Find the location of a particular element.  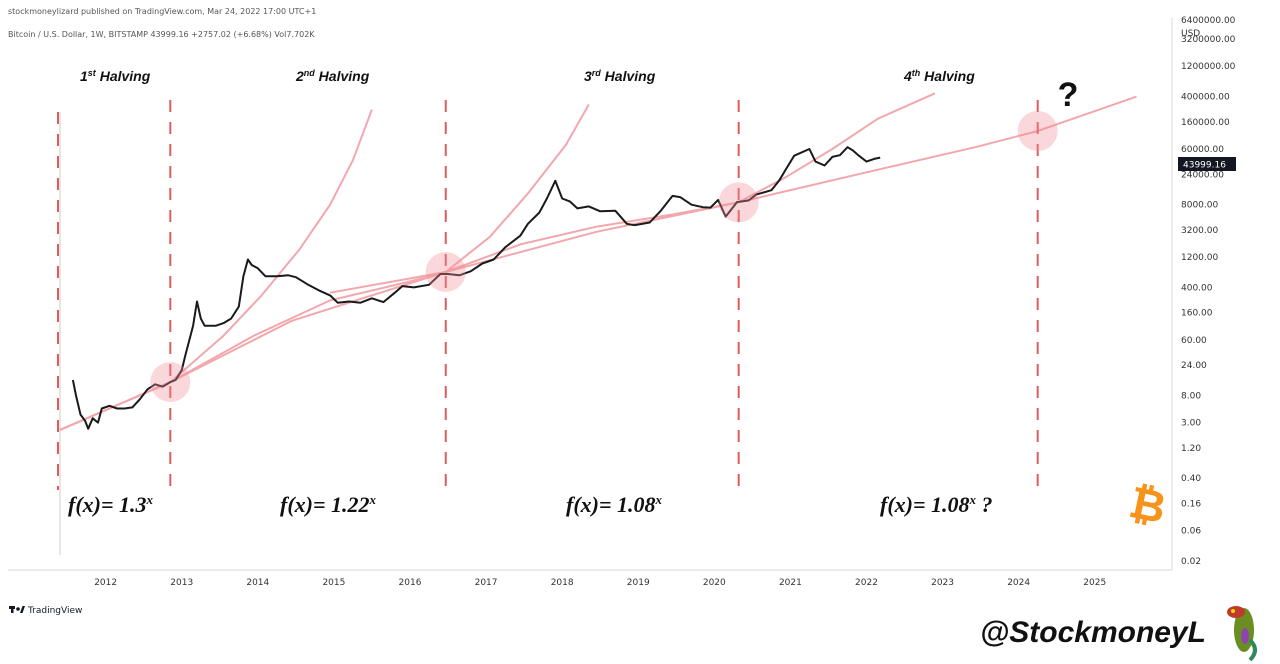

x-tick-label: 2013 is located at coordinates (181, 583).